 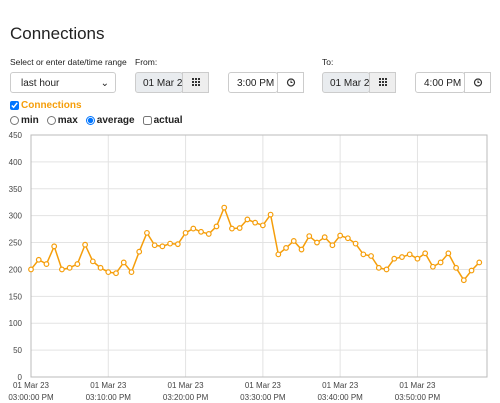 I want to click on from-calendar-button, so click(x=195, y=82).